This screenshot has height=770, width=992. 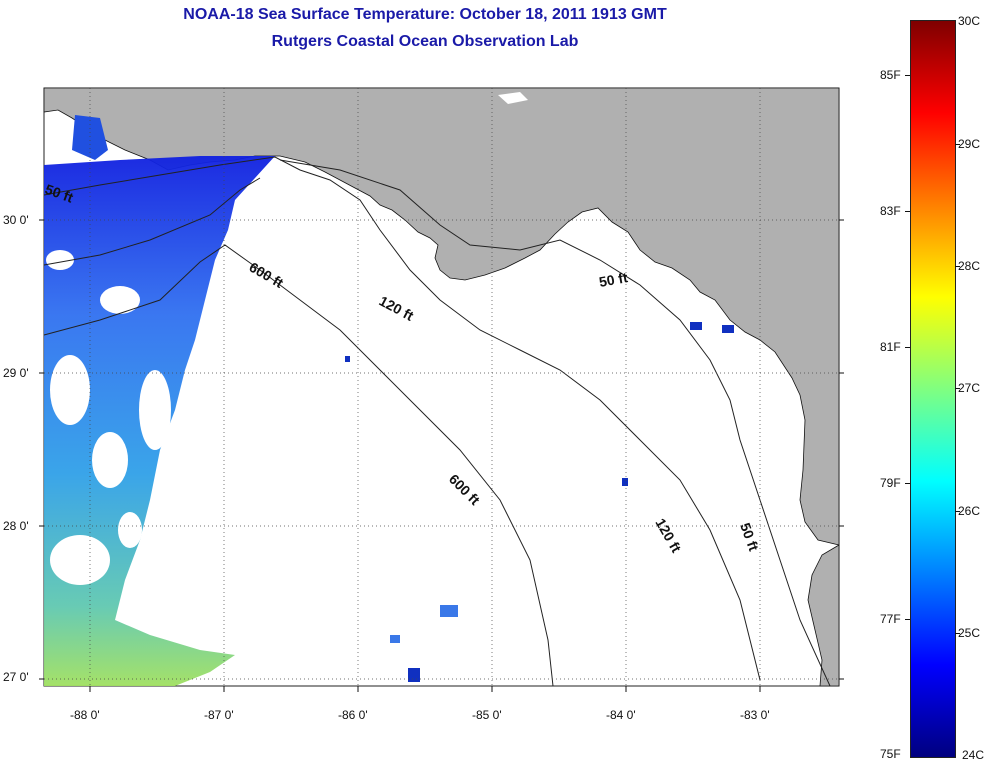 I want to click on colorbar-celsius-label: 29C, so click(x=969, y=144).